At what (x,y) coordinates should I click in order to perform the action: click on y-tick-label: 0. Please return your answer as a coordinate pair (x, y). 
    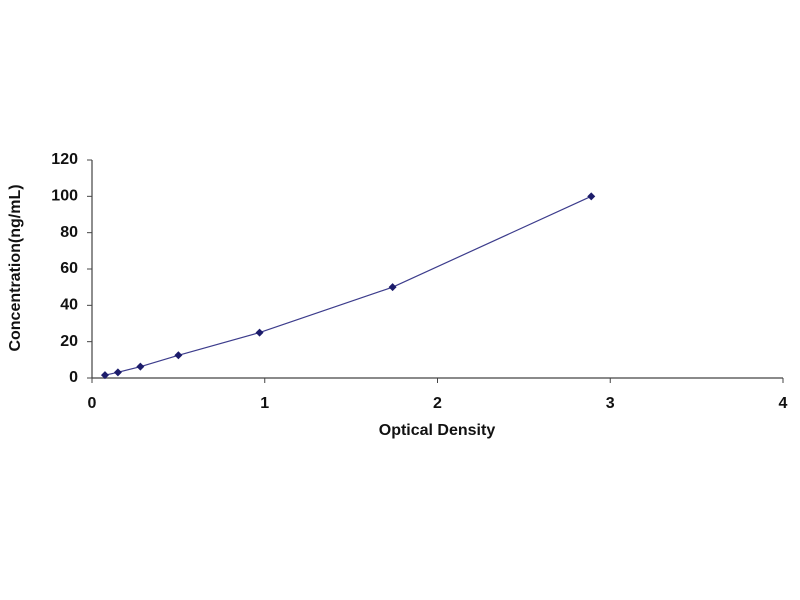
    Looking at the image, I should click on (73, 377).